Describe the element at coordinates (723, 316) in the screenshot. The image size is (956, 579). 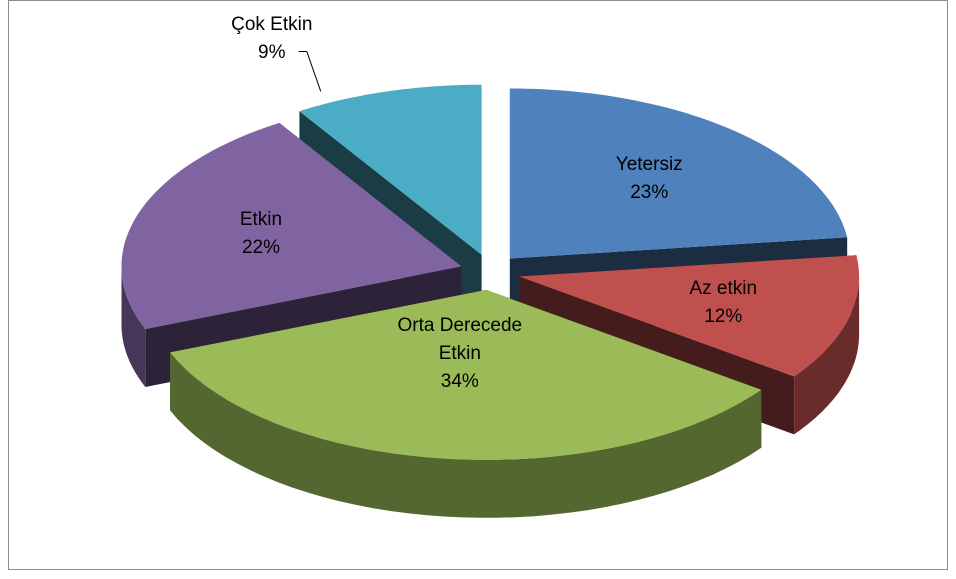
I see `label-value: 12%` at that location.